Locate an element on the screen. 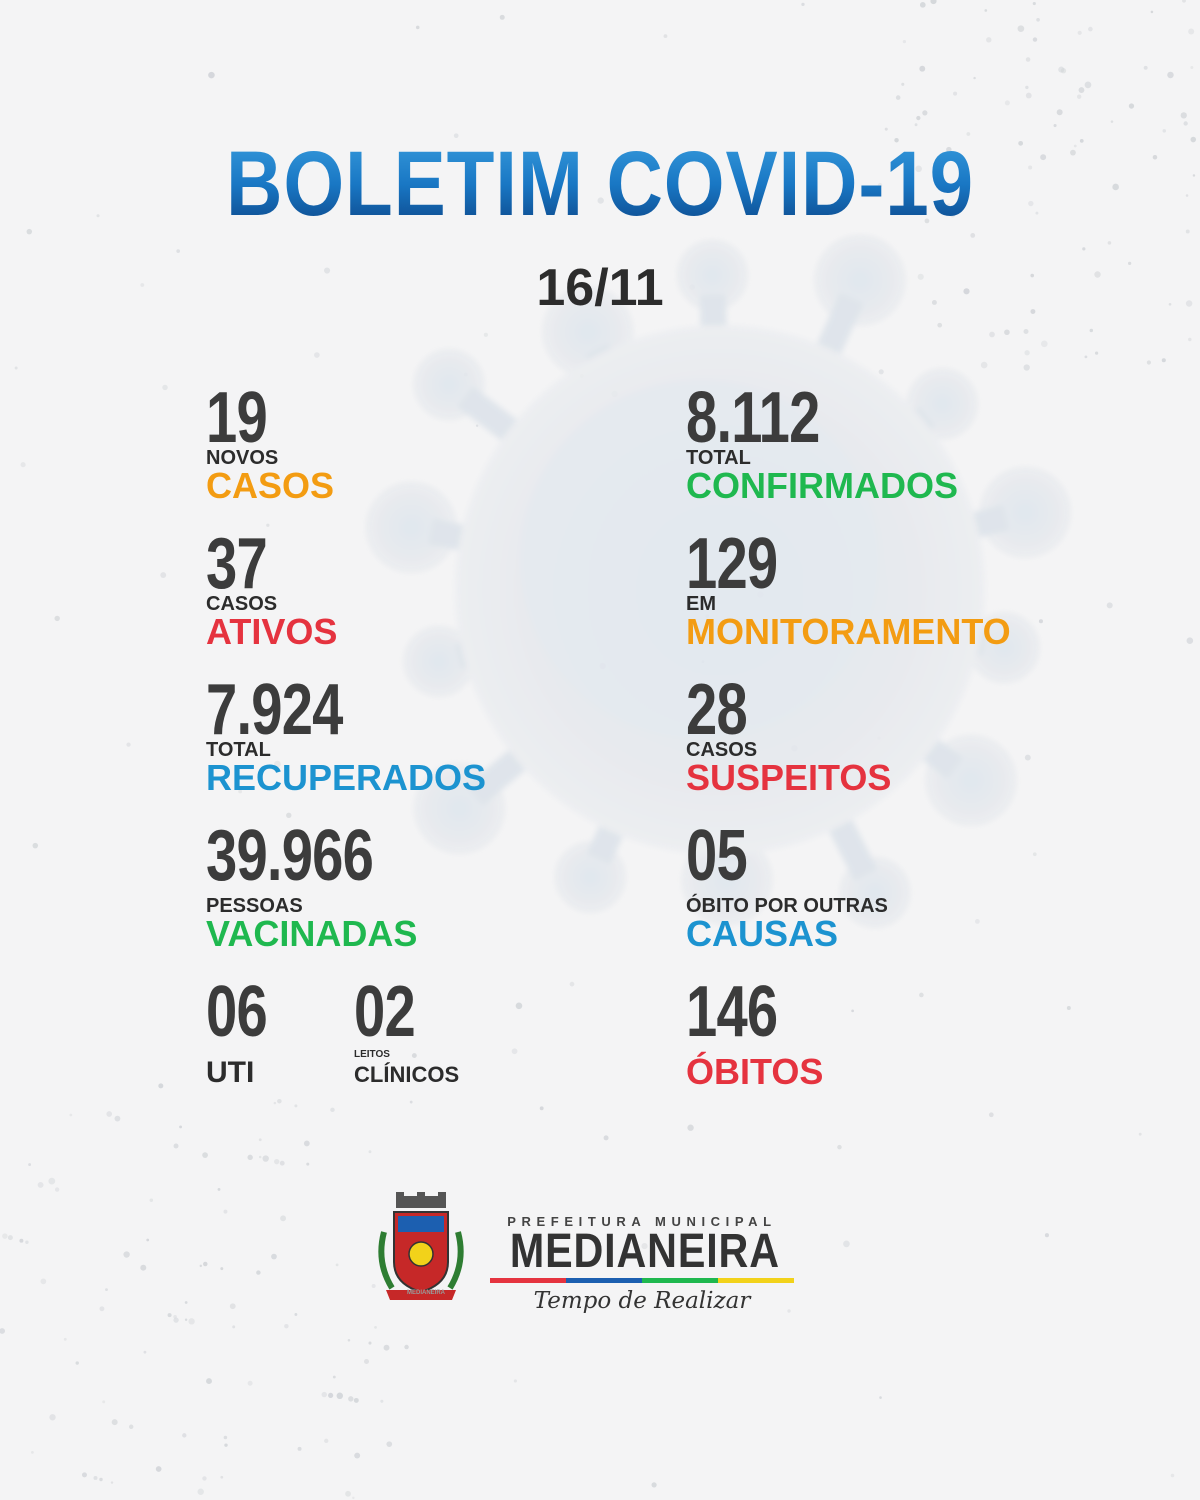 The height and width of the screenshot is (1500, 1200). stat-value: 06 is located at coordinates (237, 1012).